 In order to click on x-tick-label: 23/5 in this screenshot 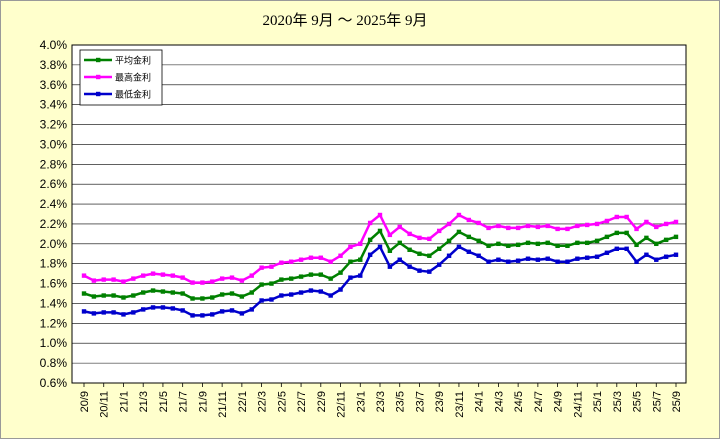, I will do `click(401, 401)`.